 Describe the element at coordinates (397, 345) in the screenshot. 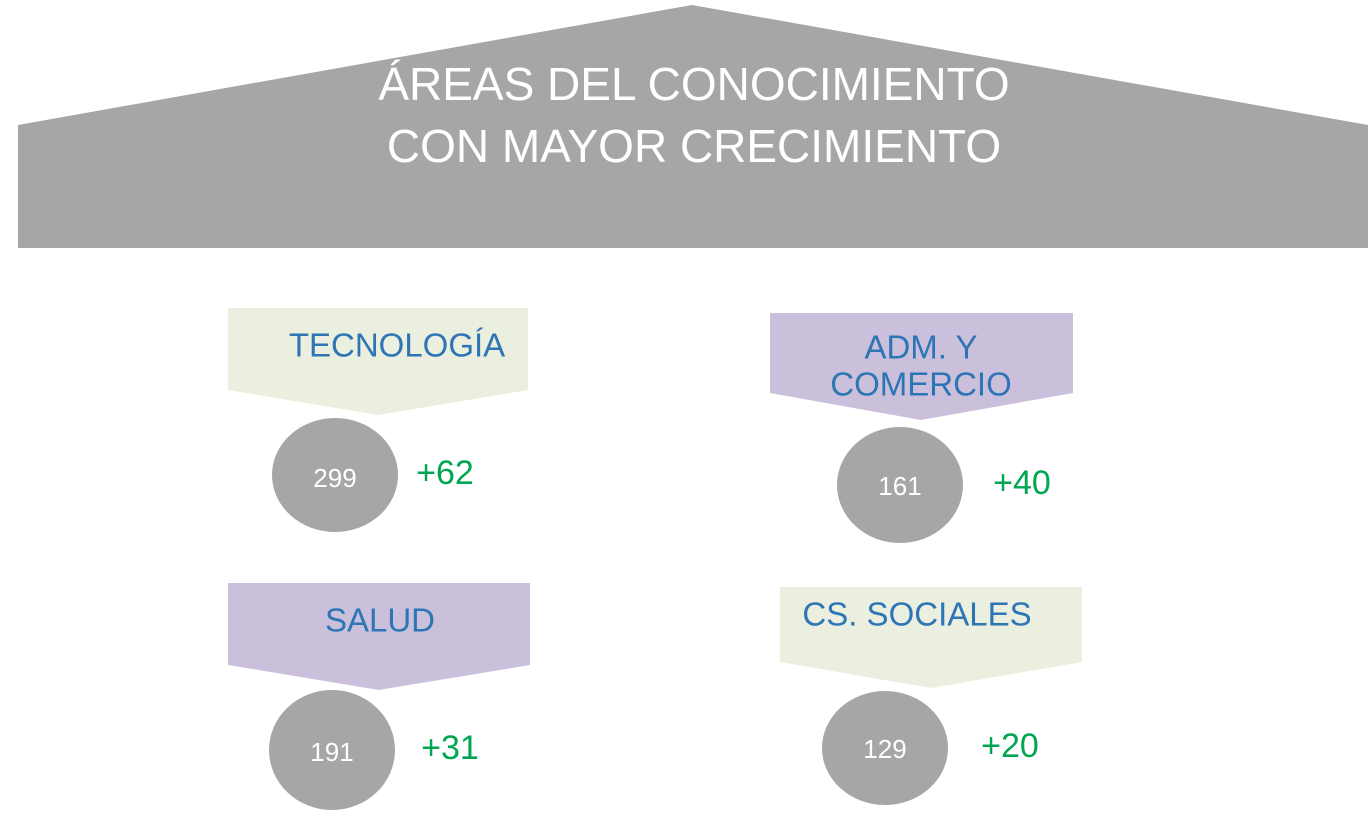

I see `card-label: TECNOLOGÍA` at that location.